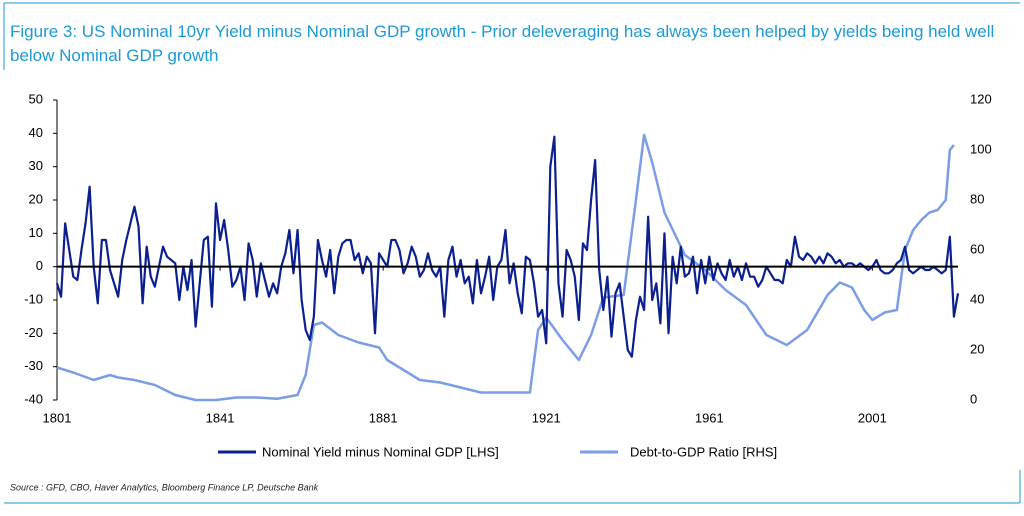 This screenshot has height=516, width=1024. What do you see at coordinates (709, 417) in the screenshot?
I see `x-tick-label: 1961` at bounding box center [709, 417].